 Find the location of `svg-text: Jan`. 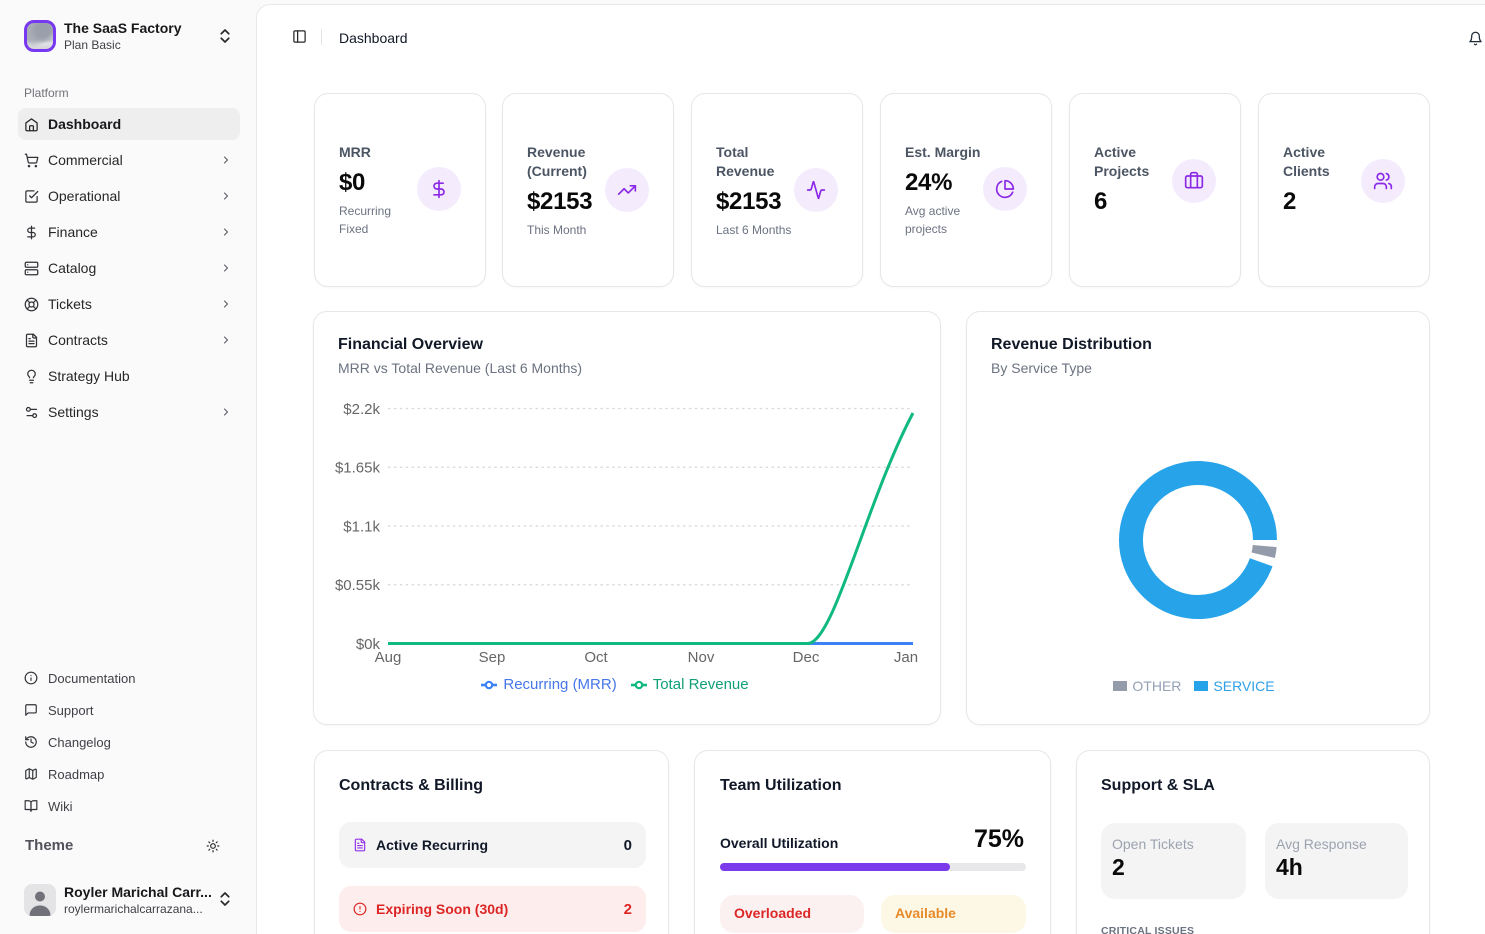

svg-text: Jan is located at coordinates (906, 657).